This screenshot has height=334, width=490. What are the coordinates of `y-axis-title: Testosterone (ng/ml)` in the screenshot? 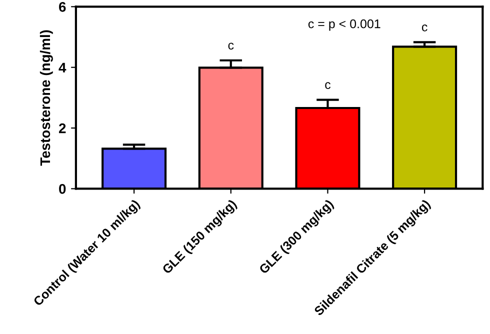 It's located at (46, 98).